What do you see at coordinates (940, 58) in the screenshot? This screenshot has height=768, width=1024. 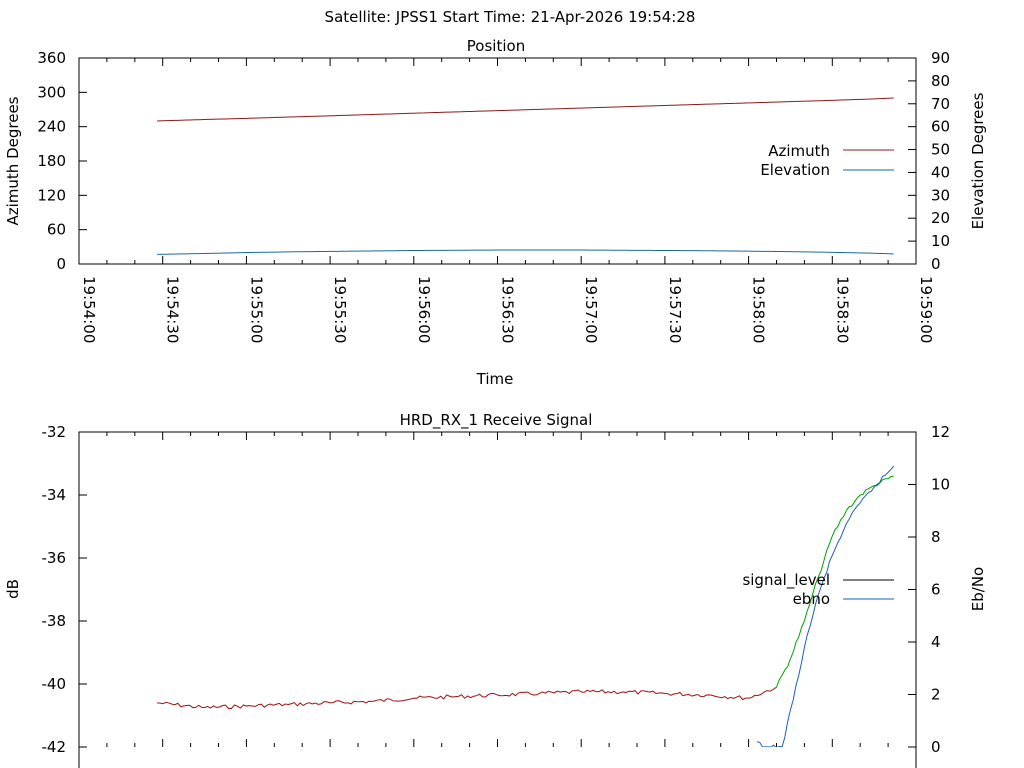 I see `pos-y2-tick-label: 90` at bounding box center [940, 58].